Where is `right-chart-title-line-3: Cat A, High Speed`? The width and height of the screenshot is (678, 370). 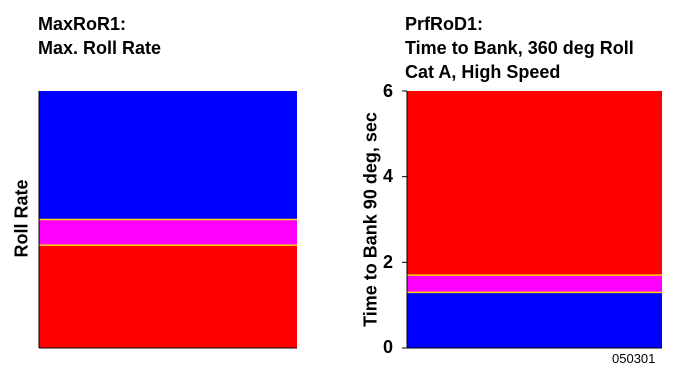
right-chart-title-line-3: Cat A, High Speed is located at coordinates (483, 72).